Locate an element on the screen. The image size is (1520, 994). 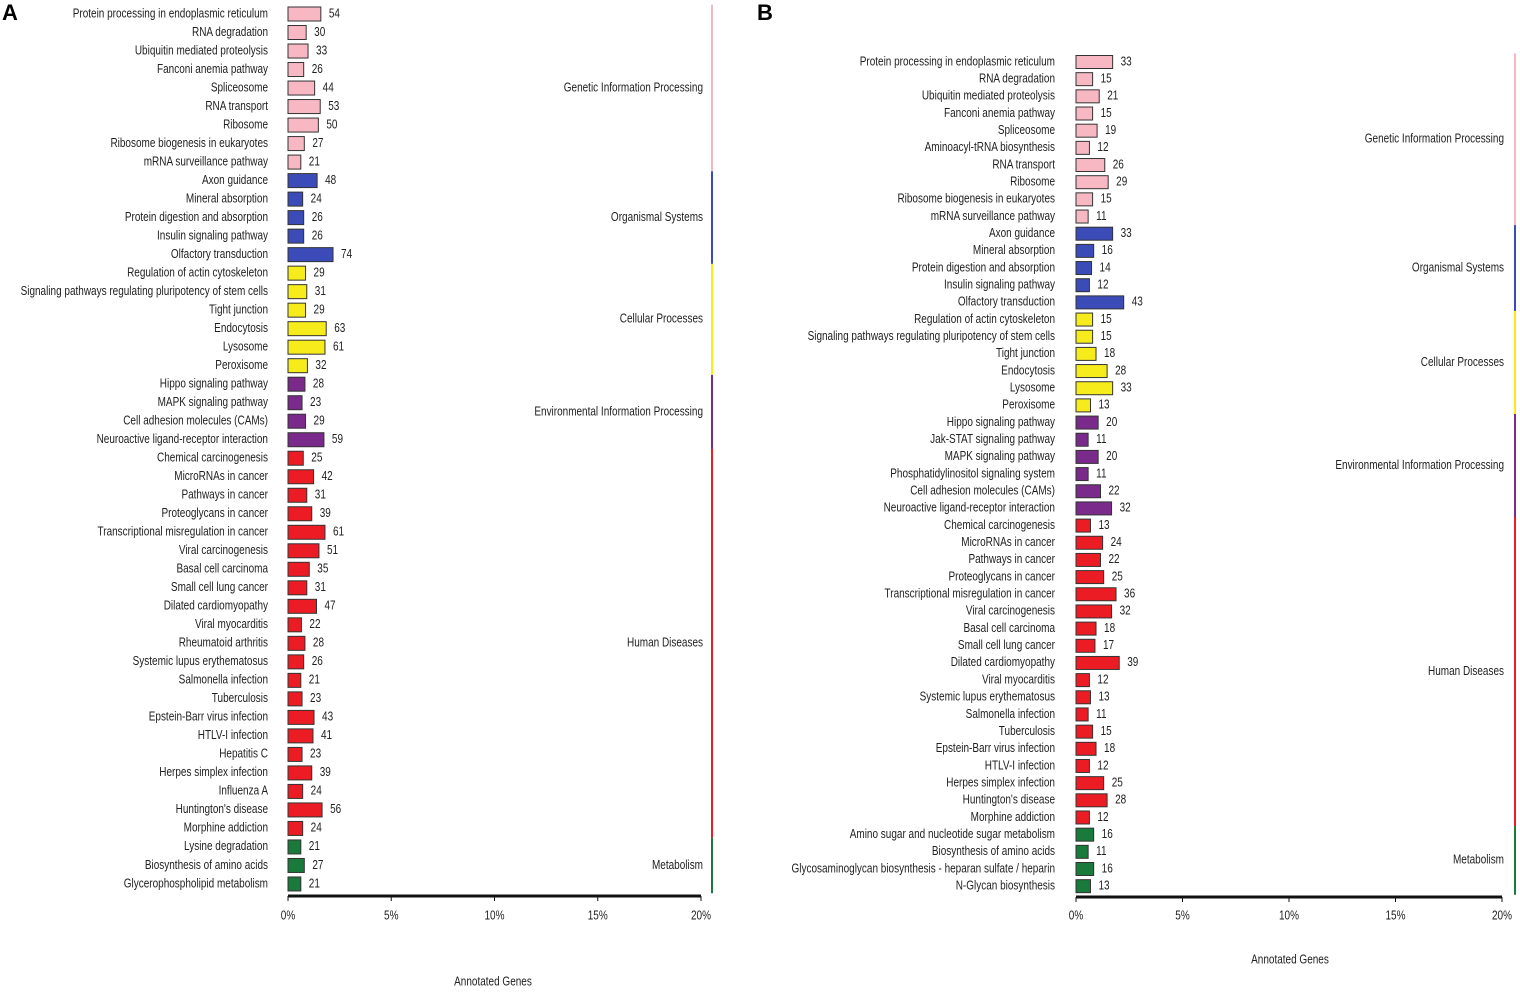
category-label: MicroRNAs in cancer is located at coordinates (221, 476).